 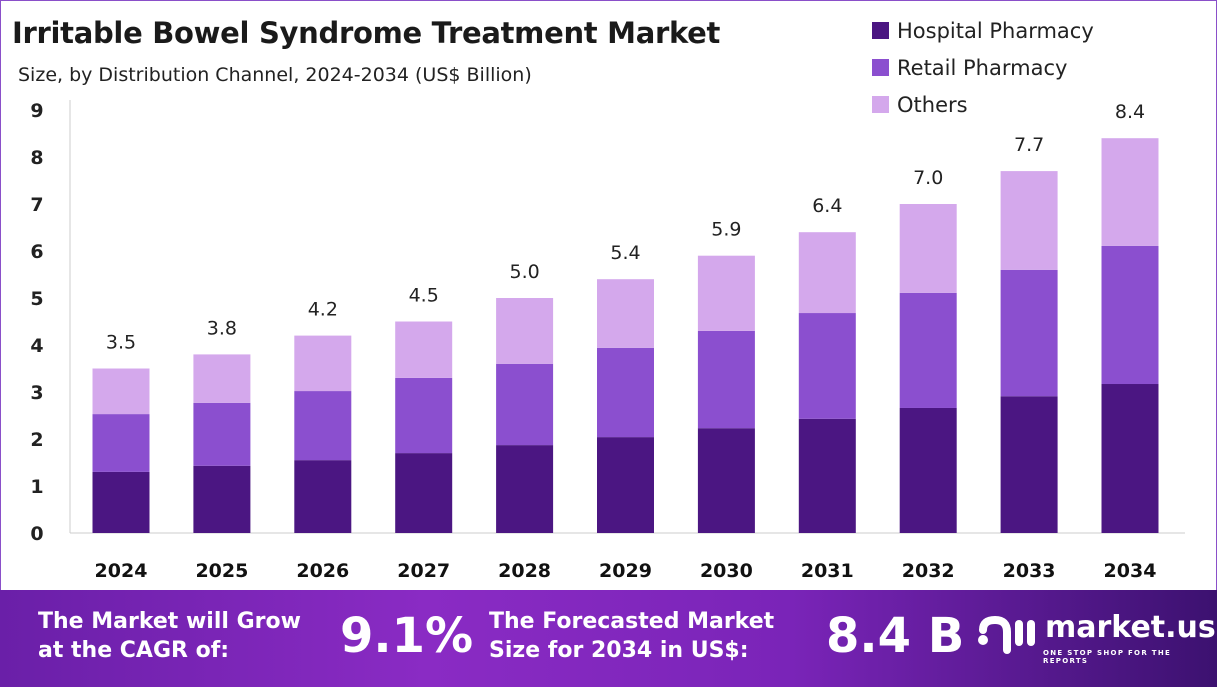 What do you see at coordinates (726, 571) in the screenshot?
I see `x-tick-label: 2030` at bounding box center [726, 571].